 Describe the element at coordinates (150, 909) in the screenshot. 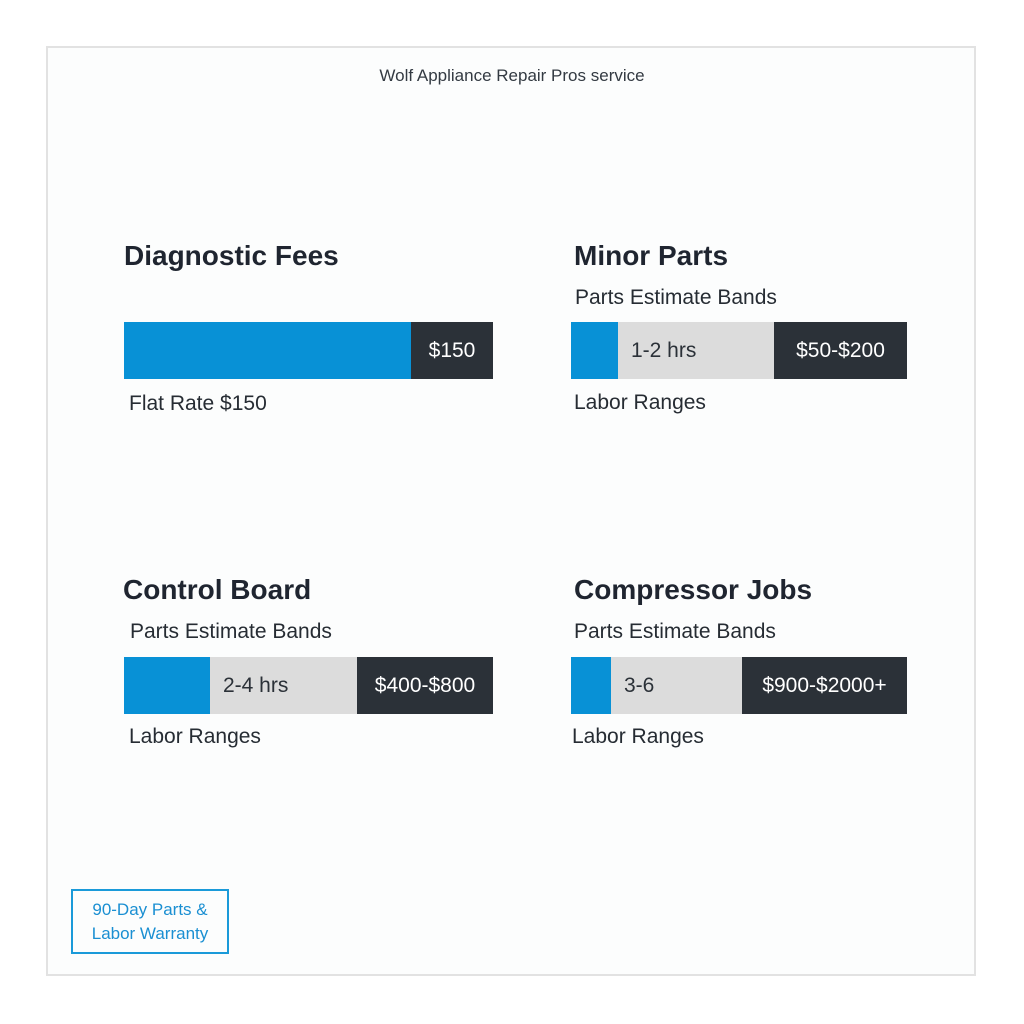

I see `warranty-line-1: 90-Day Parts &` at that location.